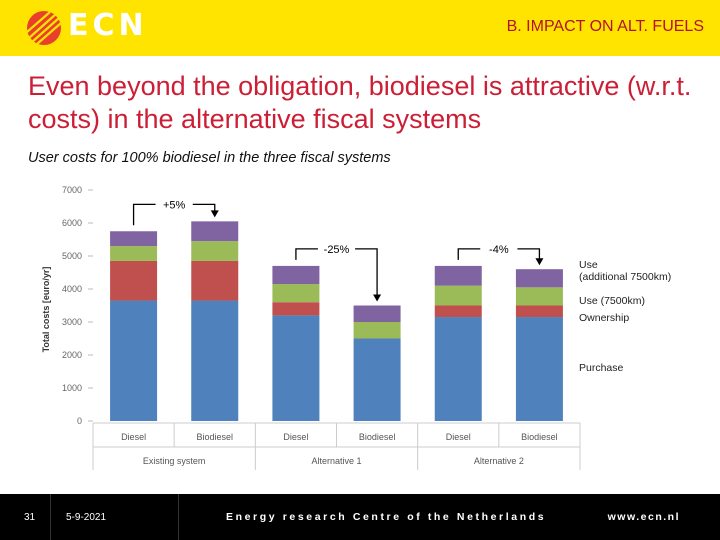 The height and width of the screenshot is (540, 720). What do you see at coordinates (499, 461) in the screenshot?
I see `x-group-label: Alternative 2` at bounding box center [499, 461].